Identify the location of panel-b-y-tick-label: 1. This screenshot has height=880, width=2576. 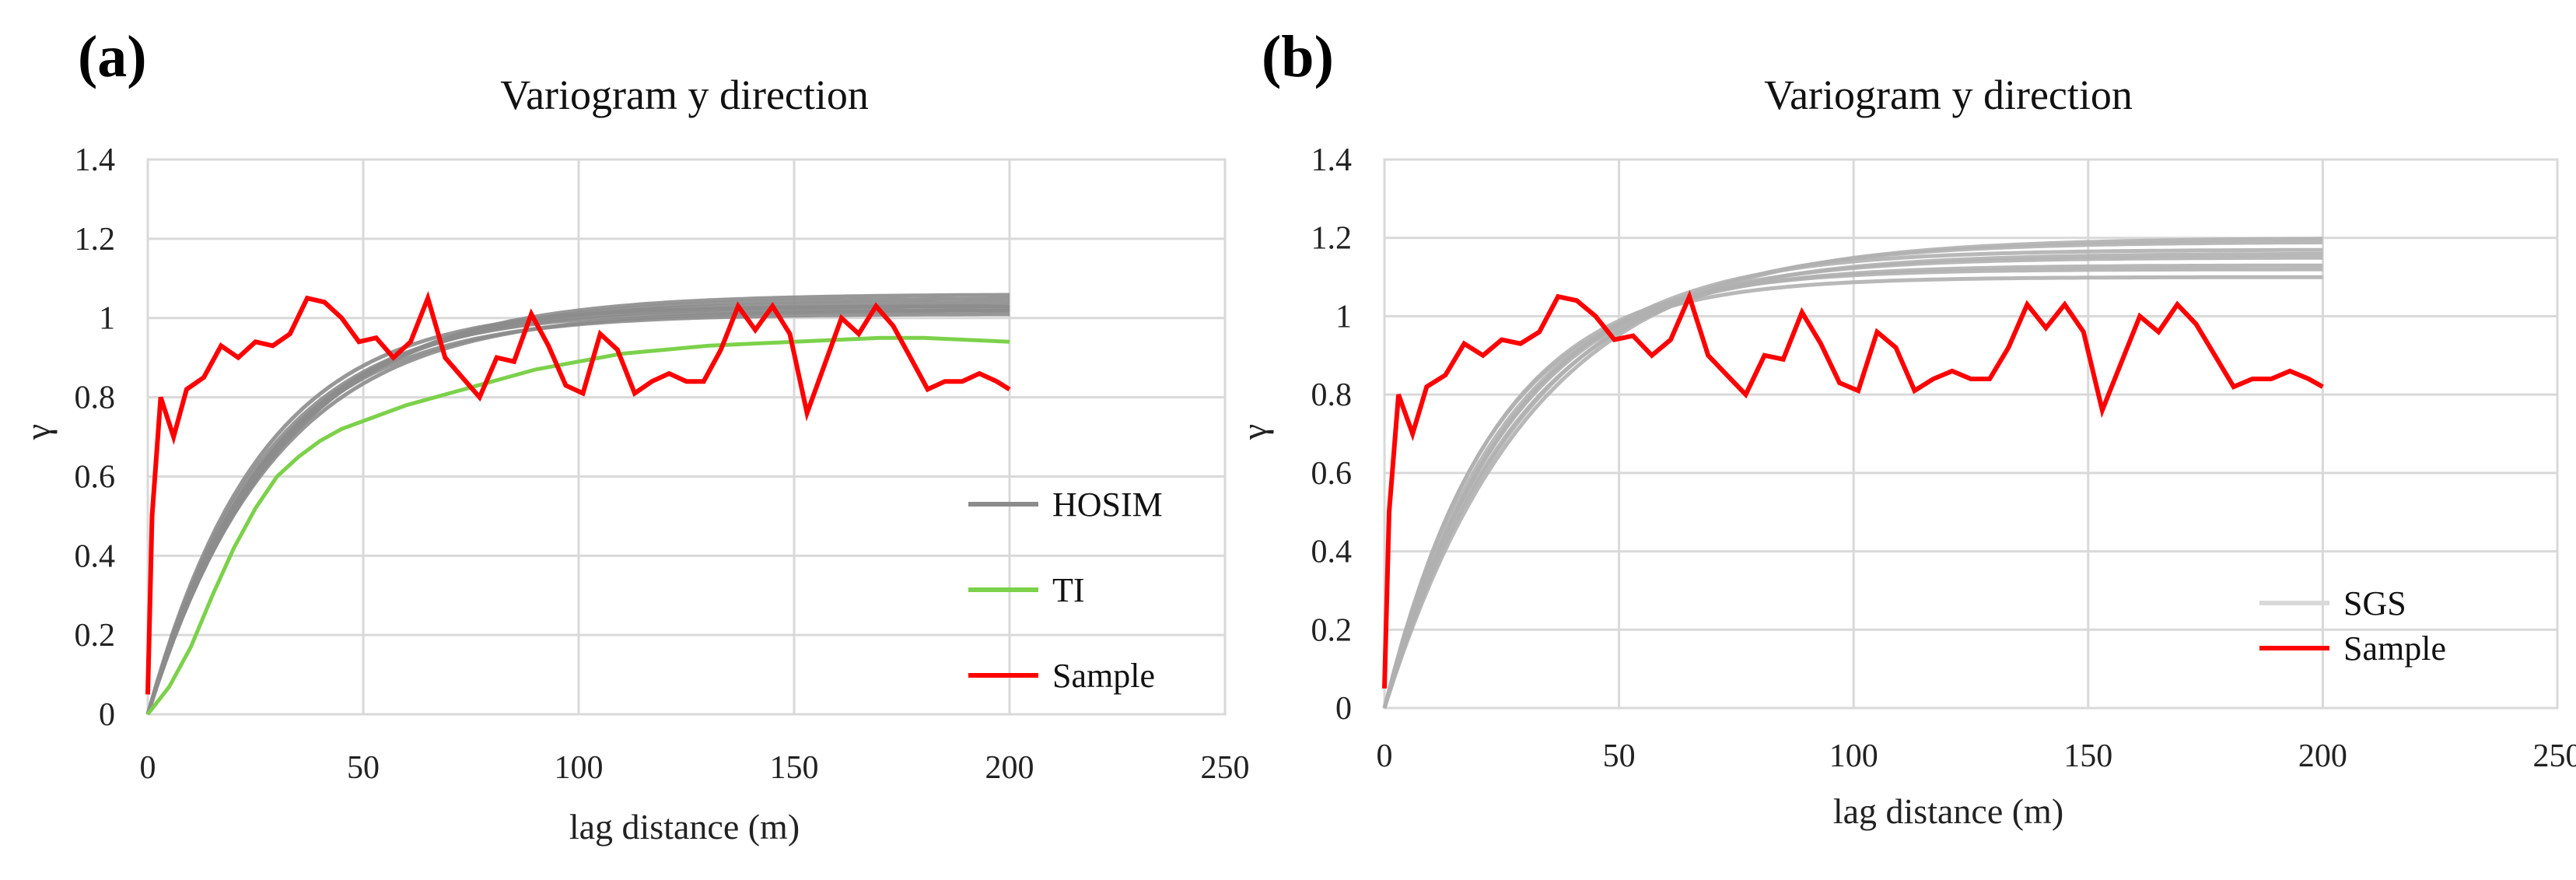
(1343, 317).